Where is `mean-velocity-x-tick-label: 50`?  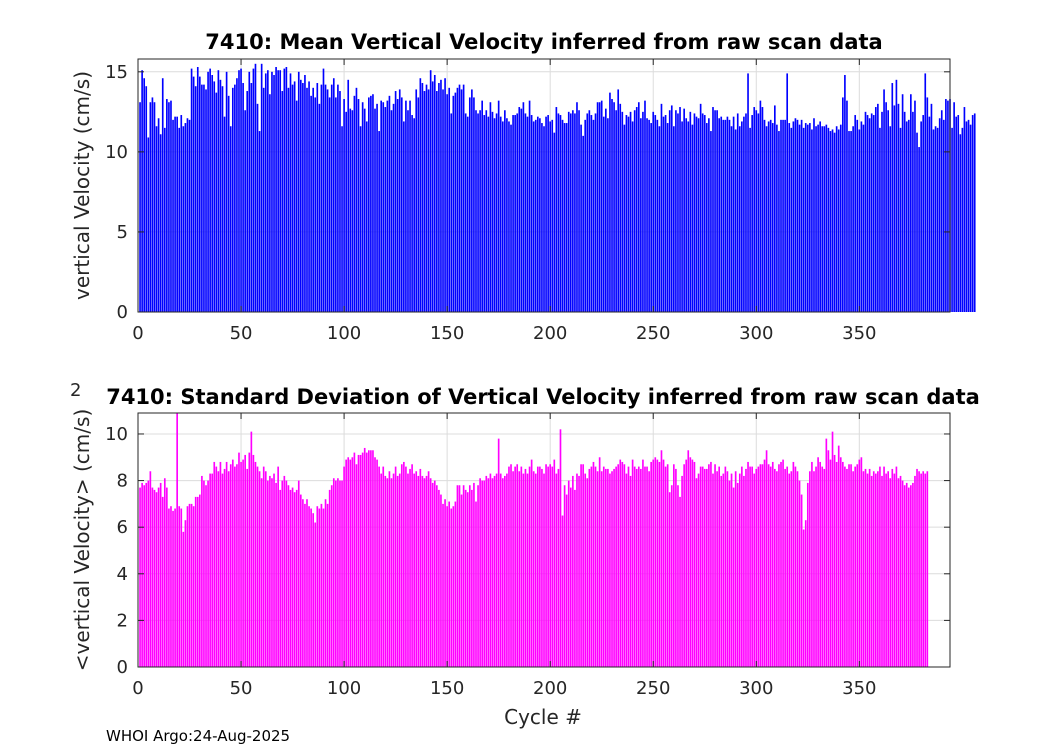 mean-velocity-x-tick-label: 50 is located at coordinates (241, 333).